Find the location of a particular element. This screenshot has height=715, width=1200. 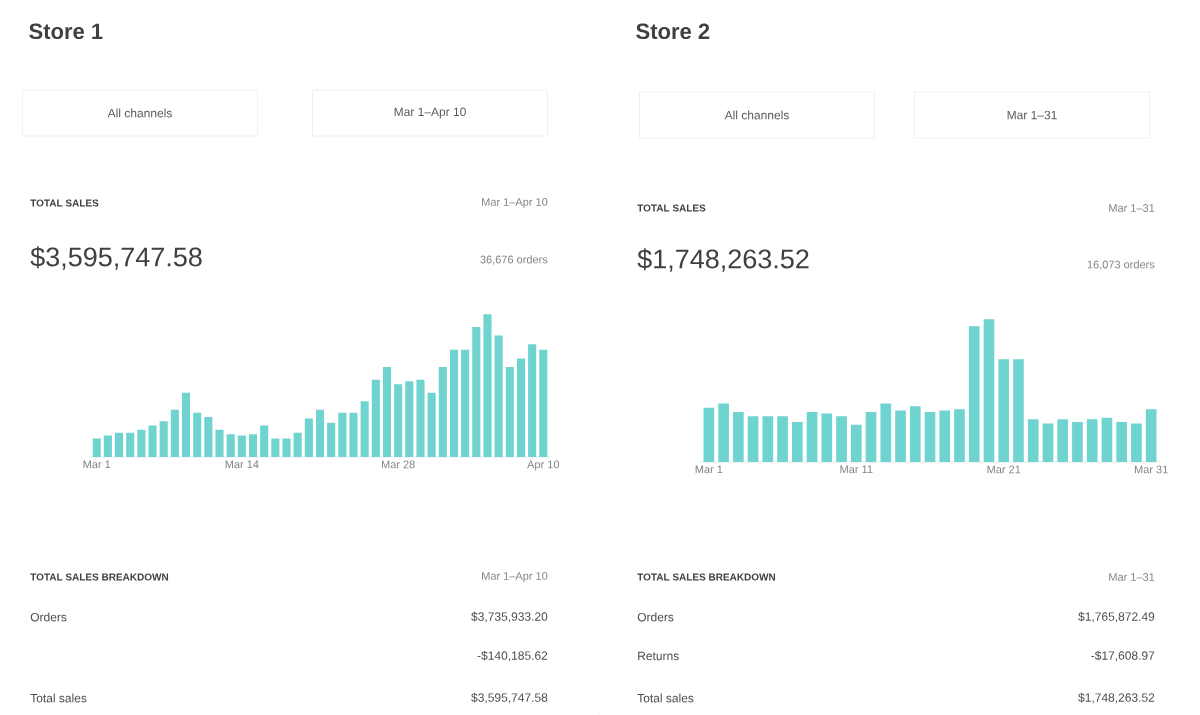

x-tick-label: Mar 11 is located at coordinates (856, 469).